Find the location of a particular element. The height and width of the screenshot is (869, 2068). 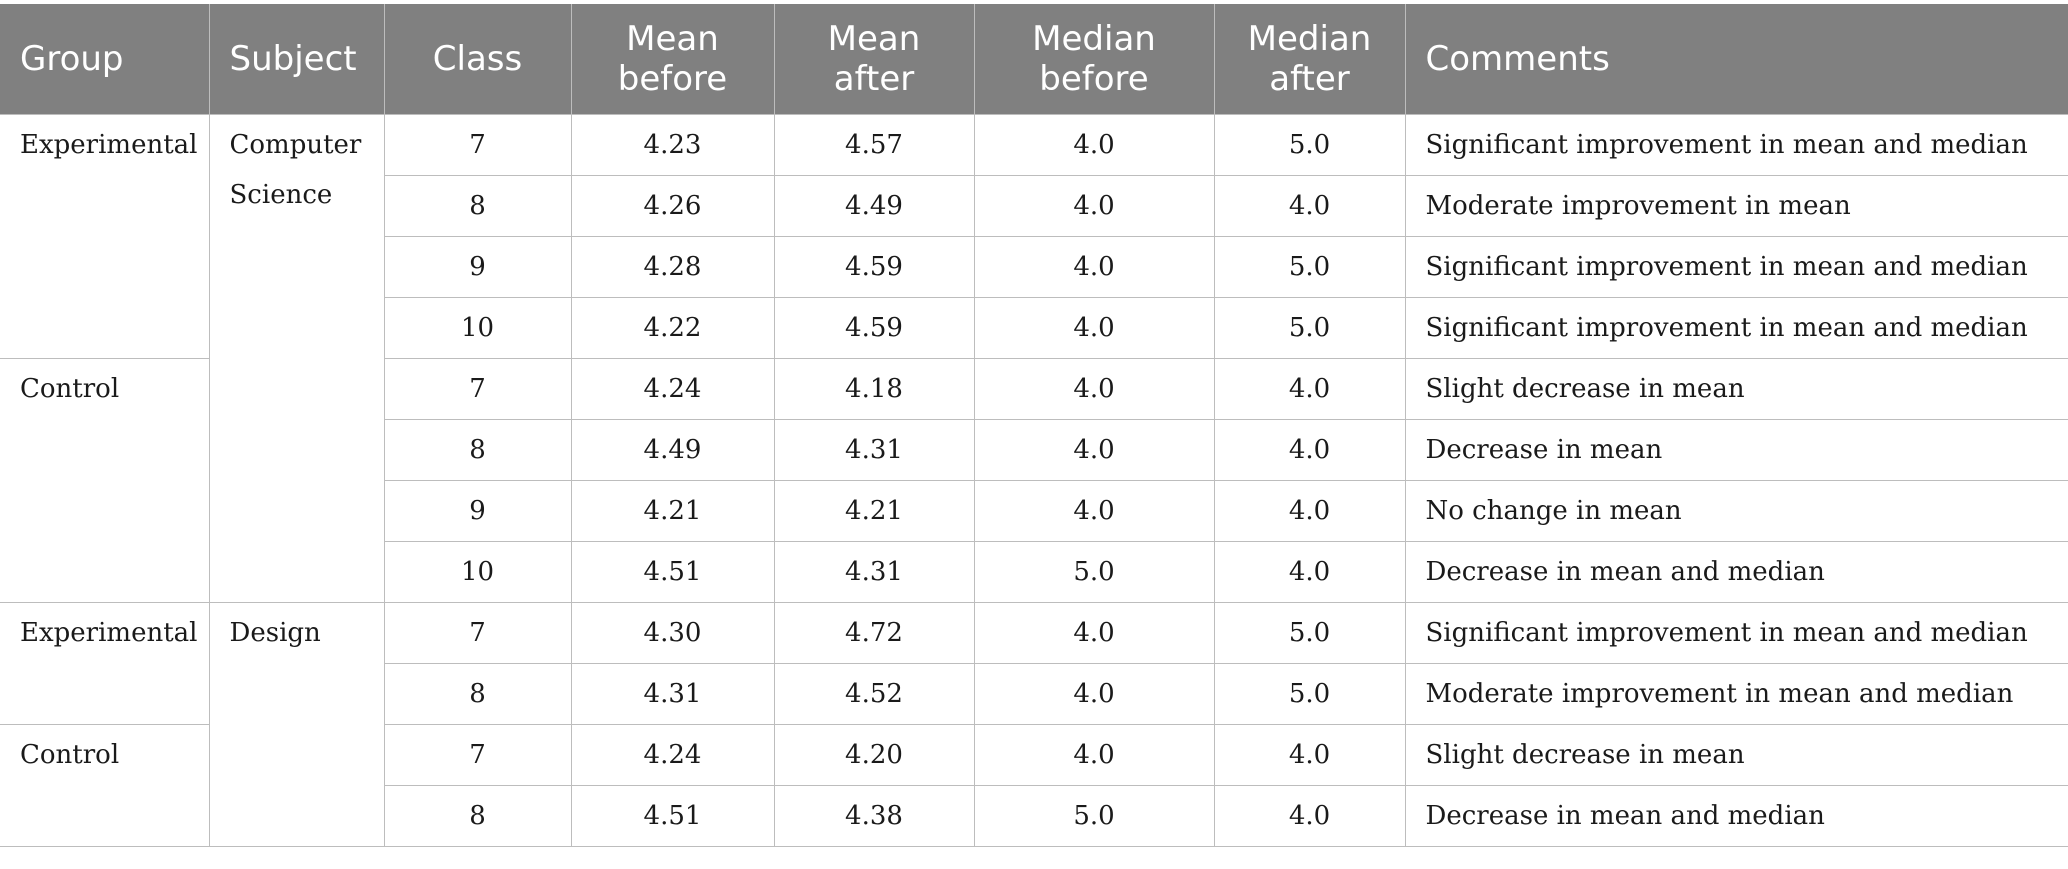

header-median-after-line2: after is located at coordinates (1309, 78).